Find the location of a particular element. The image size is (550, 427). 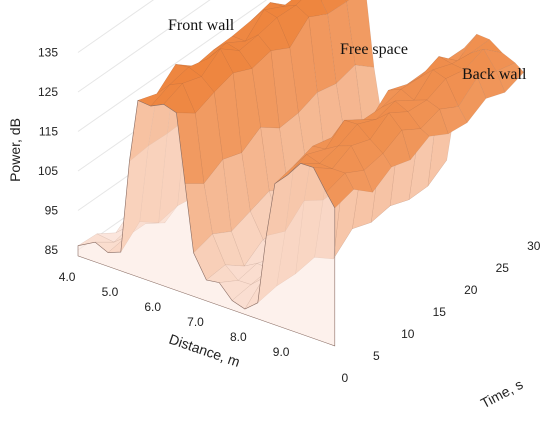

z-tick-label: 25 is located at coordinates (503, 268).